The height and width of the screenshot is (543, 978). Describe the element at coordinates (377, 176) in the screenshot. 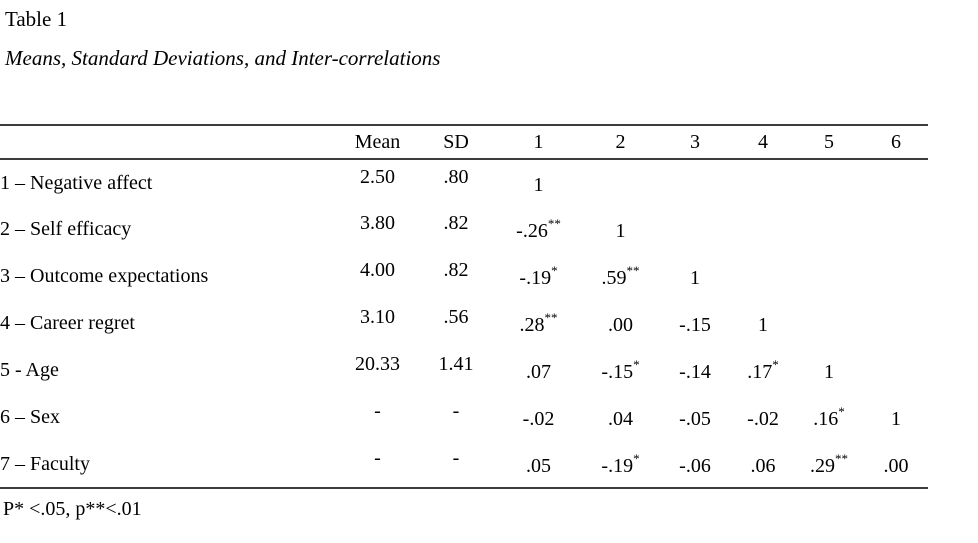

I see `mean-value: 2.50` at that location.